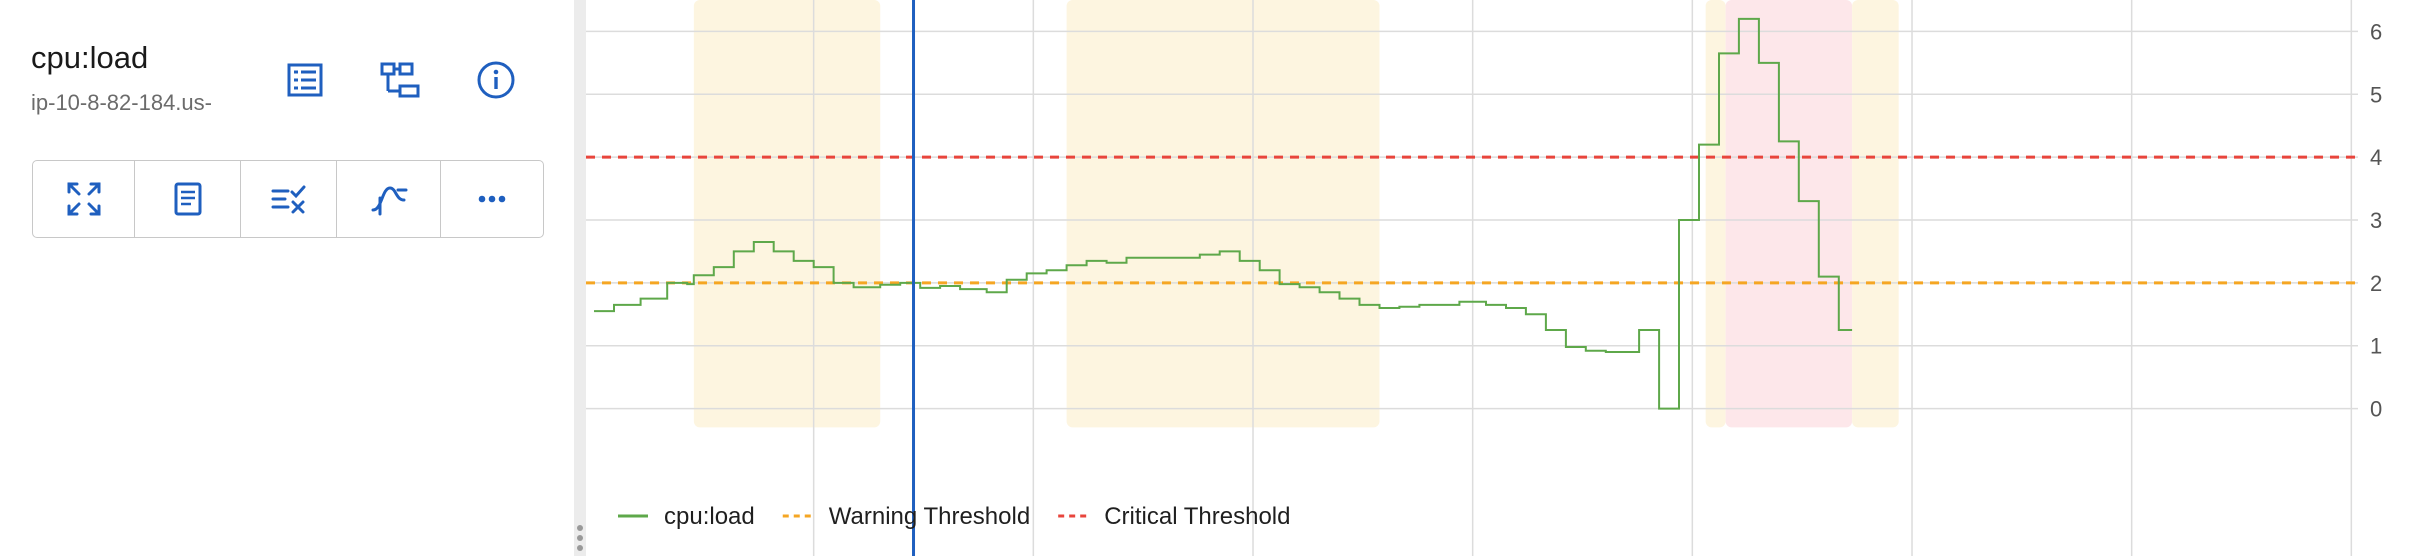  I want to click on y-tick-label: 3, so click(2376, 220).